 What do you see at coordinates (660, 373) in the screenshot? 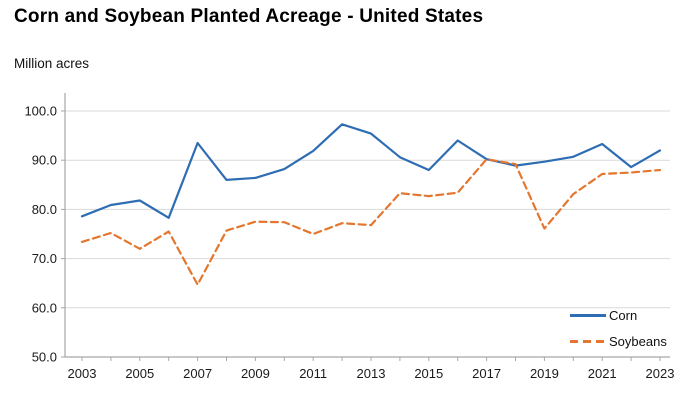
I see `x-tick-label: 2023` at bounding box center [660, 373].